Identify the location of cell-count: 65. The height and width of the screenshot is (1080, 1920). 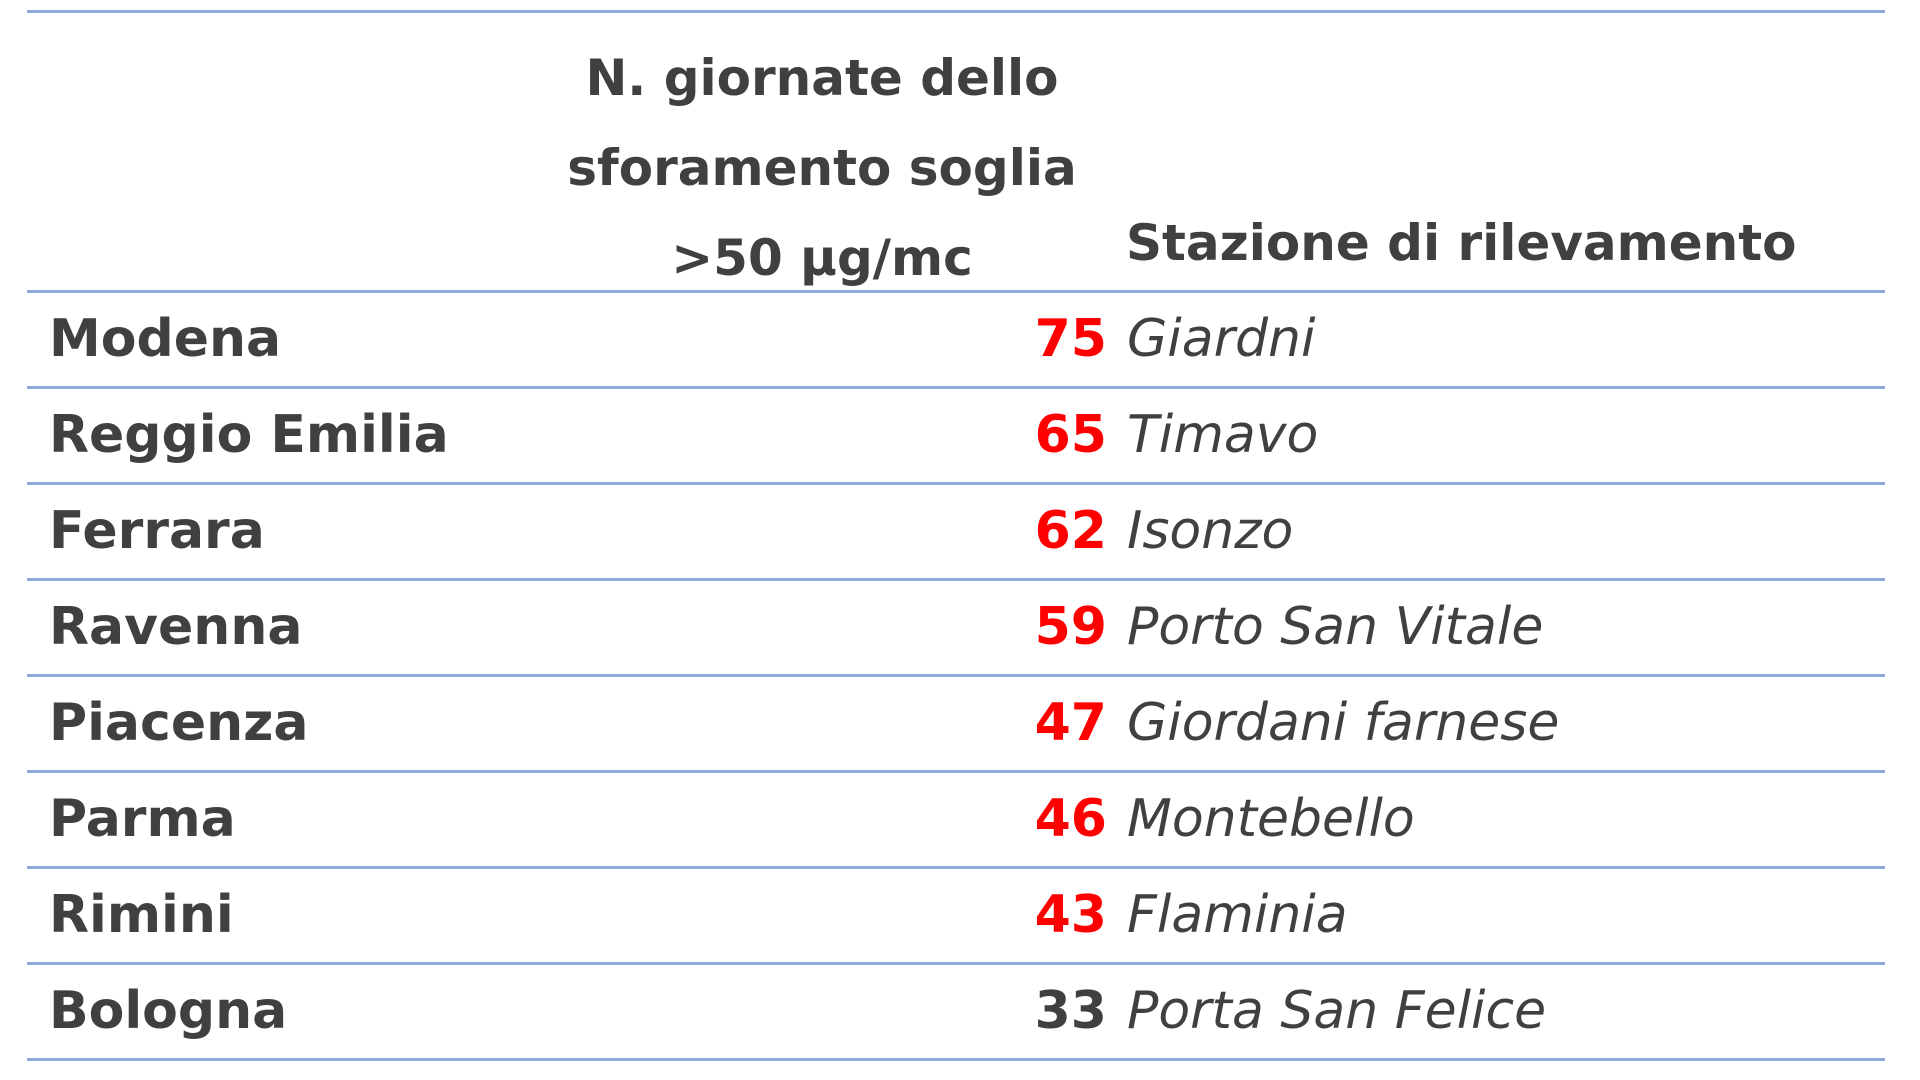
(1070, 435).